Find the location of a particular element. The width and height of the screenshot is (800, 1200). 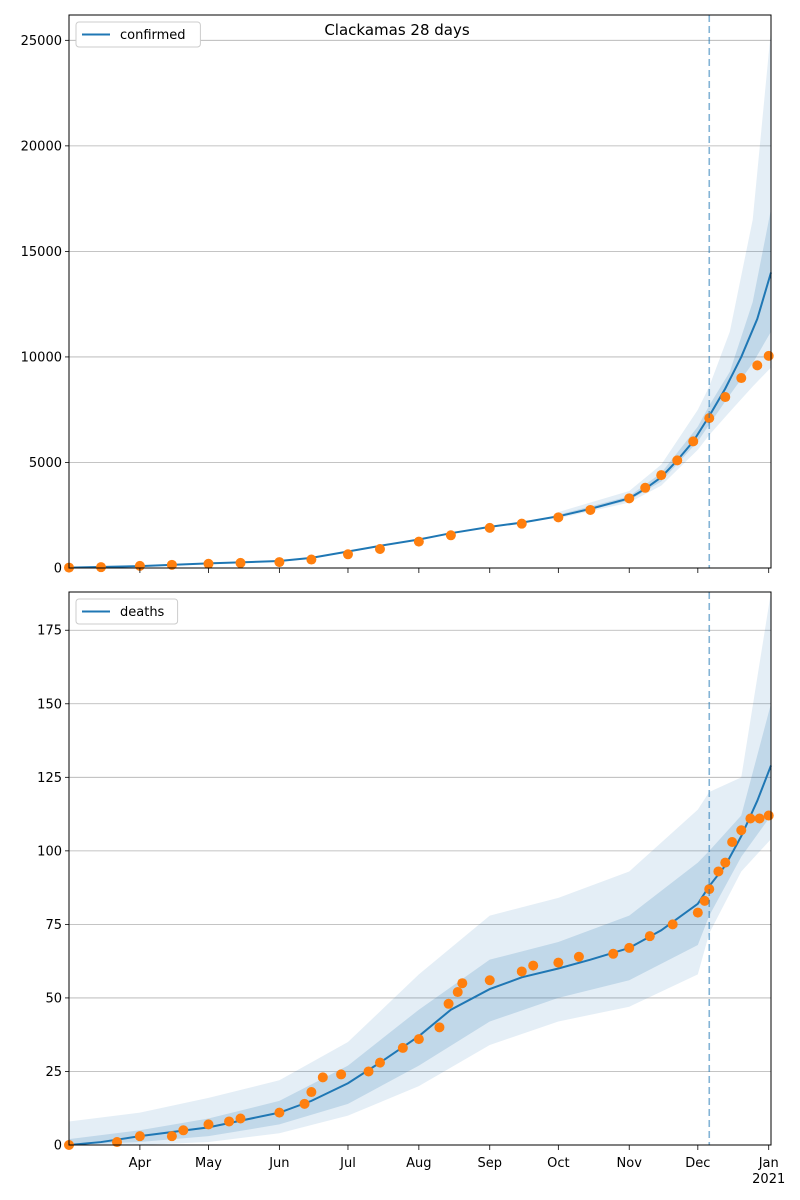

x-tick-label: Dec is located at coordinates (697, 1163).